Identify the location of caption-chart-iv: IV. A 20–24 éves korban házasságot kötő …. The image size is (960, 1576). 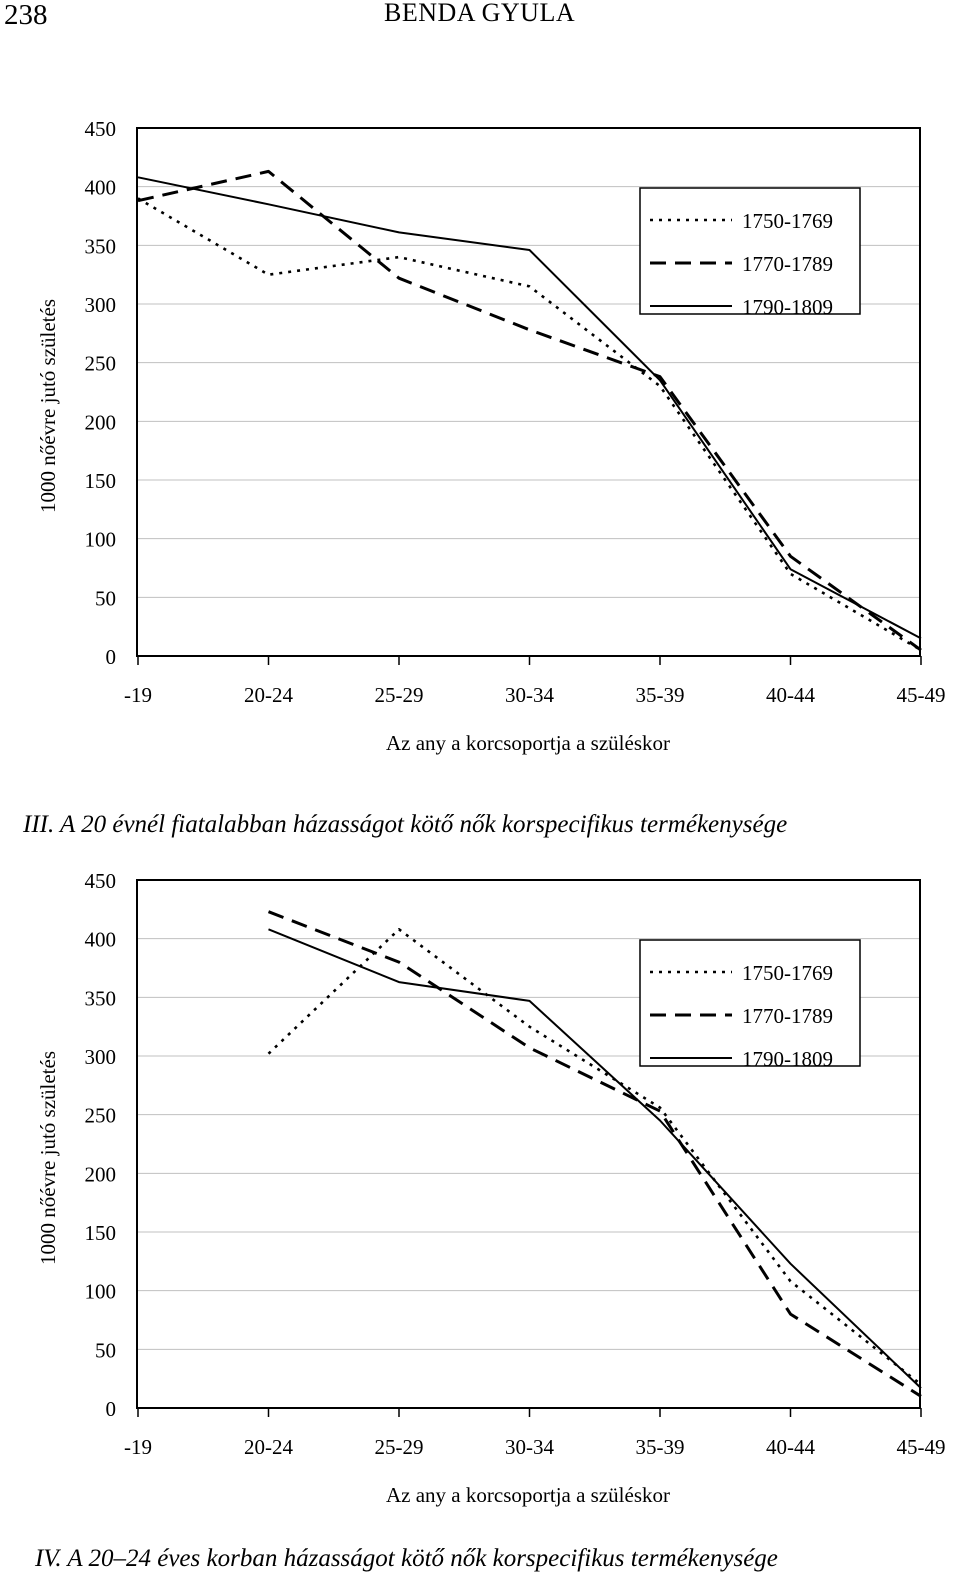
(406, 1558).